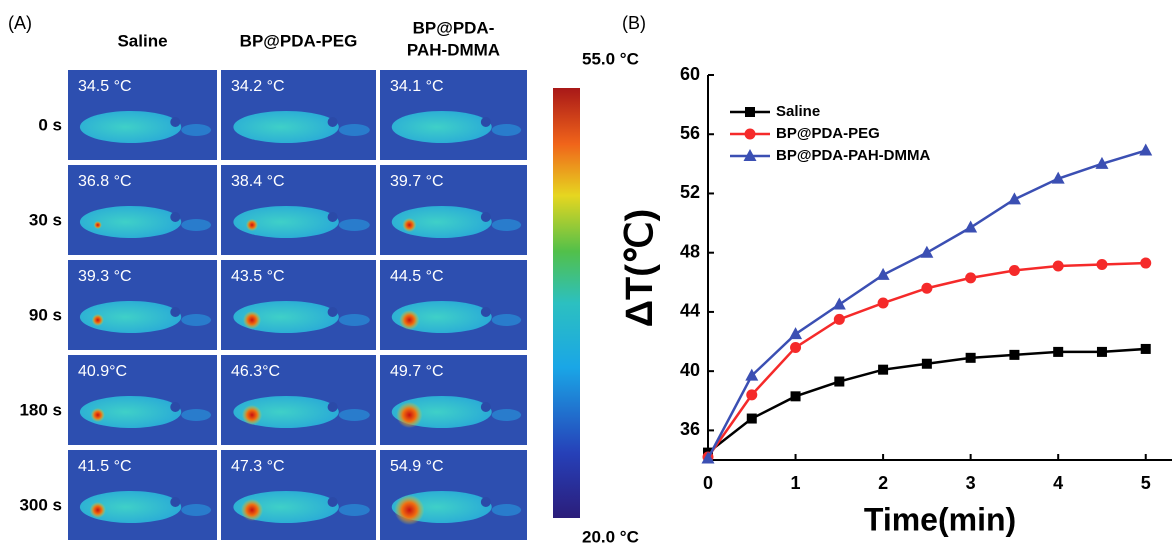 This screenshot has height=547, width=1176. What do you see at coordinates (690, 311) in the screenshot?
I see `y-tick-label: 44` at bounding box center [690, 311].